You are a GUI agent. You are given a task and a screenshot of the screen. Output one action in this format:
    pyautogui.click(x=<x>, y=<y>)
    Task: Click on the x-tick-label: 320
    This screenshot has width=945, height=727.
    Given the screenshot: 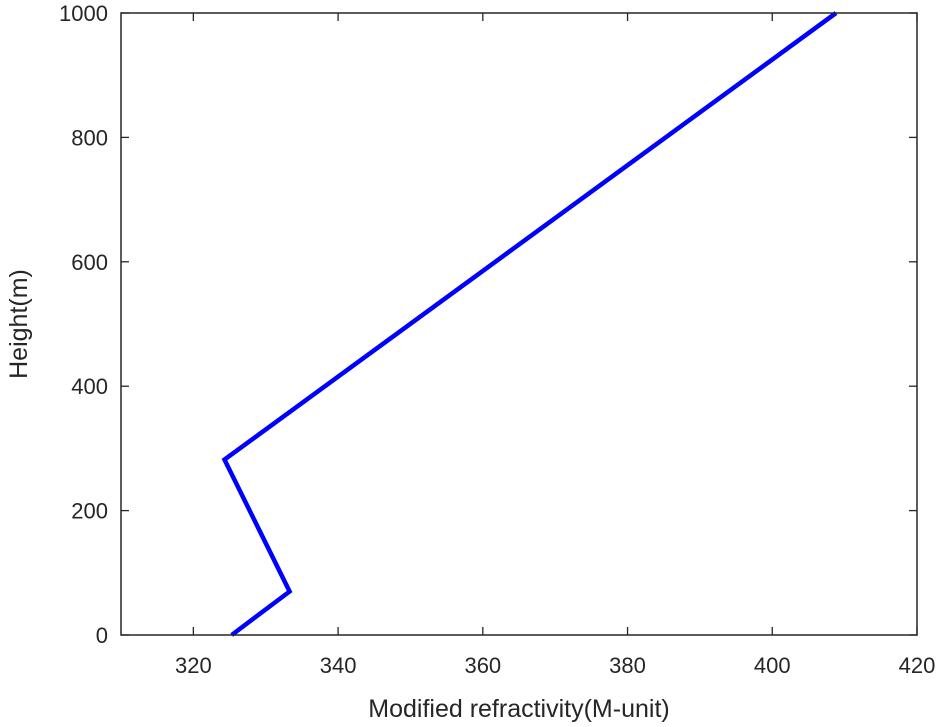 What is the action you would take?
    pyautogui.click(x=193, y=665)
    